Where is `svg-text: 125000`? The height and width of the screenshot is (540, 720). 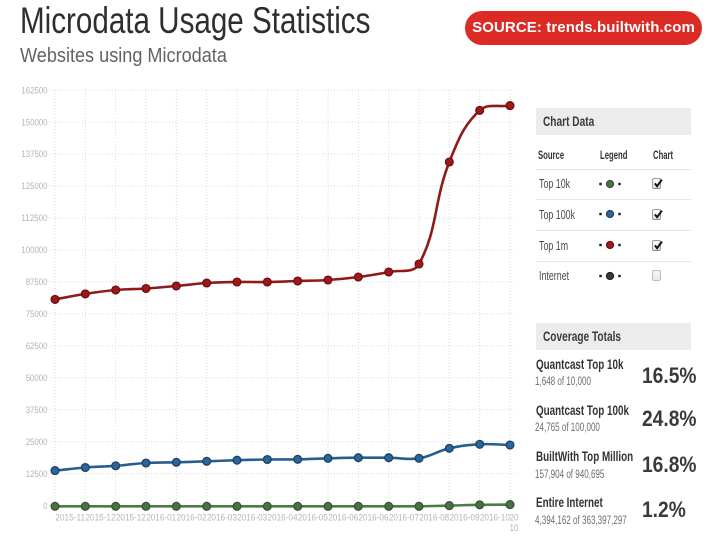
svg-text: 125000 is located at coordinates (34, 186).